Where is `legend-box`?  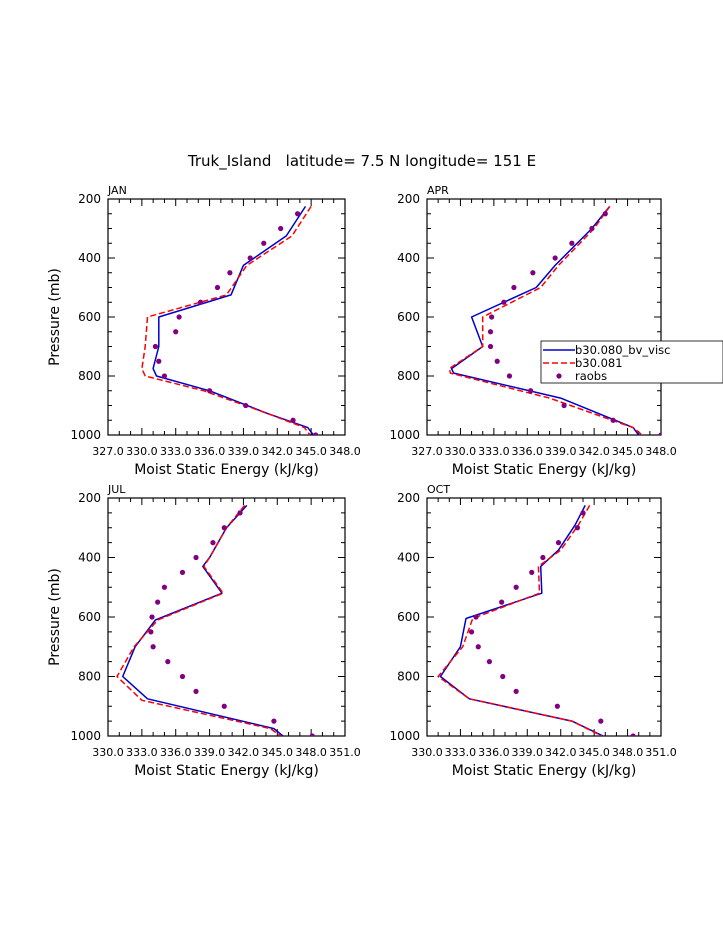
legend-box is located at coordinates (631, 362).